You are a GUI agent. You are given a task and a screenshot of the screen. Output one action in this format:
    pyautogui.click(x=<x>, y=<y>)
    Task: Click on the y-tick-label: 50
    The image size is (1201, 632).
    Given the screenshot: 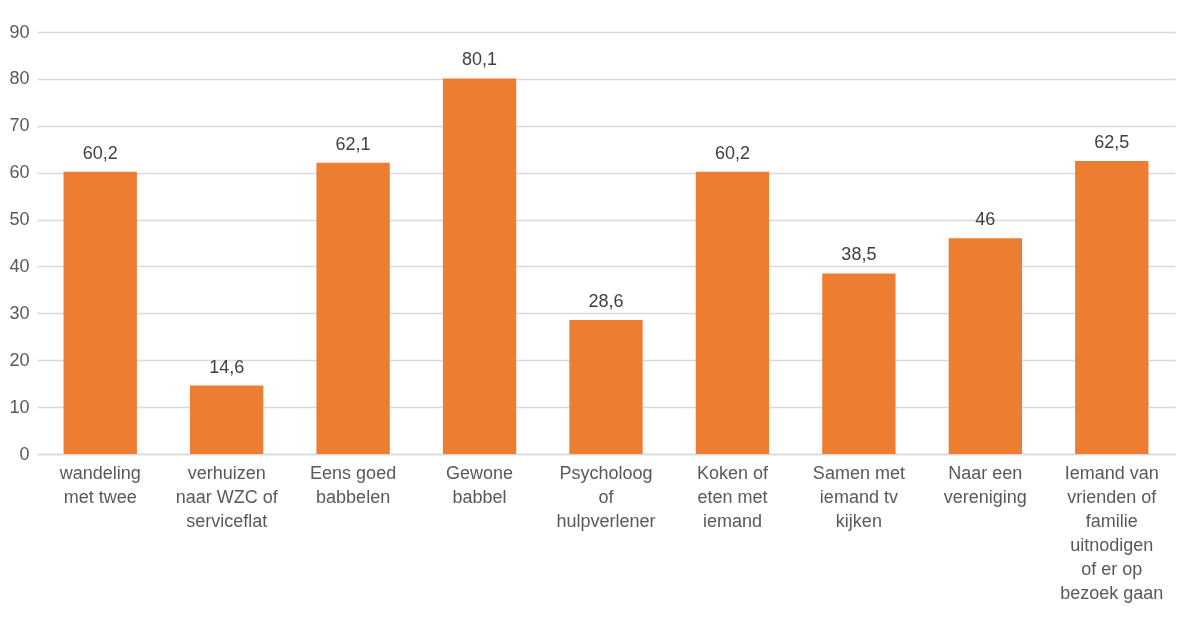 What is the action you would take?
    pyautogui.click(x=19, y=219)
    